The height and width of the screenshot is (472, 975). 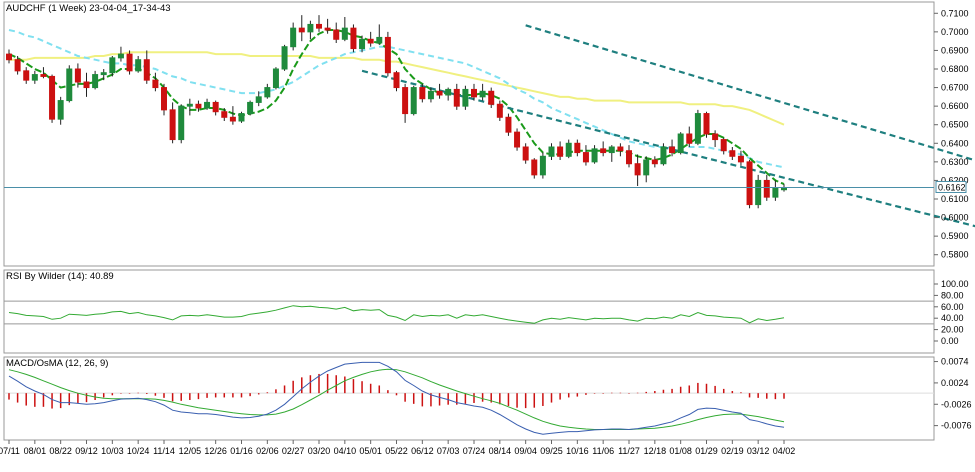 I want to click on price-tick-label: 0.6600, so click(x=955, y=106).